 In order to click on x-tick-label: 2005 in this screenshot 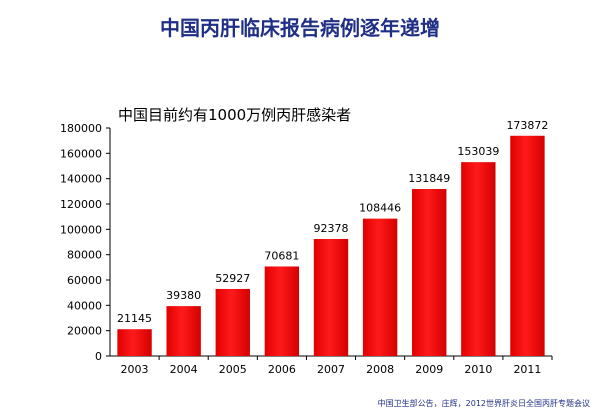, I will do `click(233, 369)`.